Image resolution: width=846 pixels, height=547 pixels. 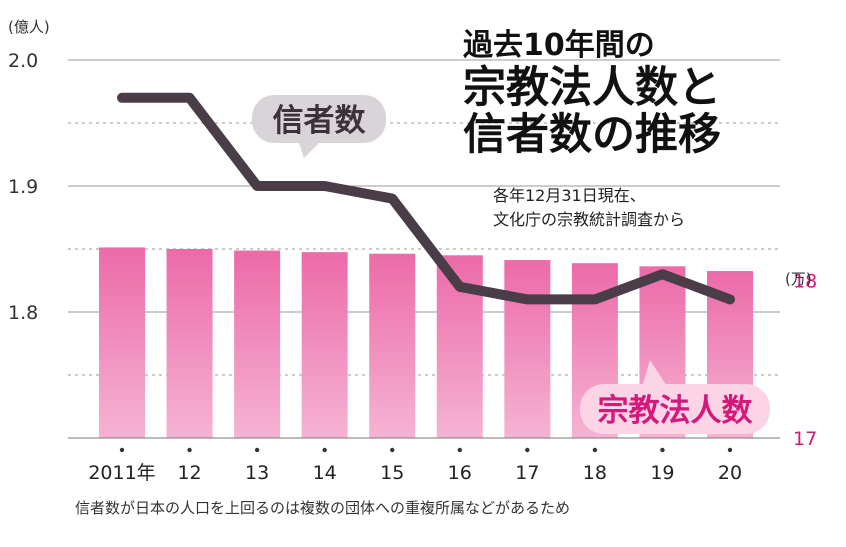 I want to click on chart-title: 過去10年間の 宗教法人数と 信者数の推移, so click(x=628, y=94).